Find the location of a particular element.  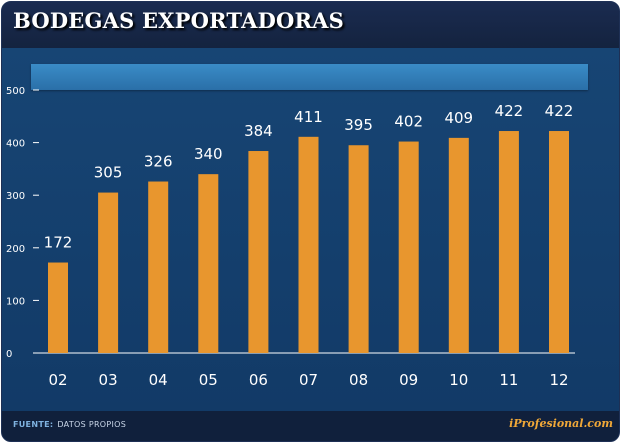

data-label: 326 is located at coordinates (158, 162).